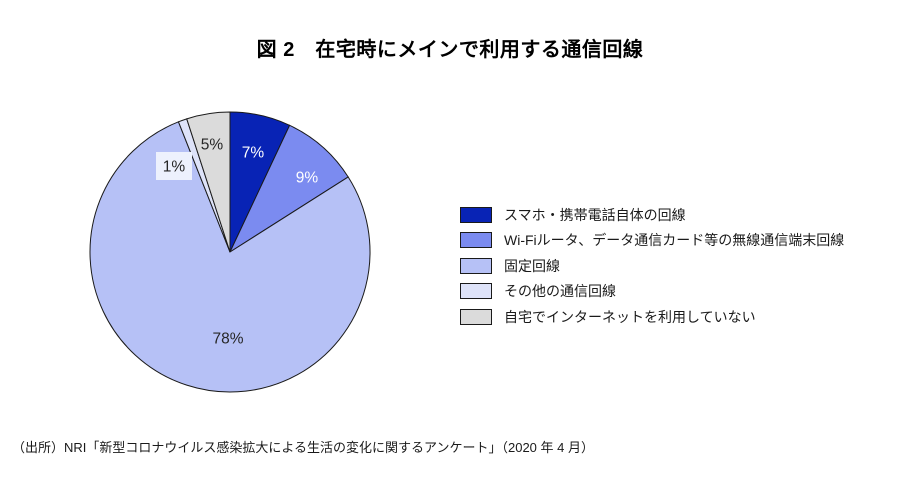  What do you see at coordinates (652, 265) in the screenshot?
I see `legend-item: 固定回線` at bounding box center [652, 265].